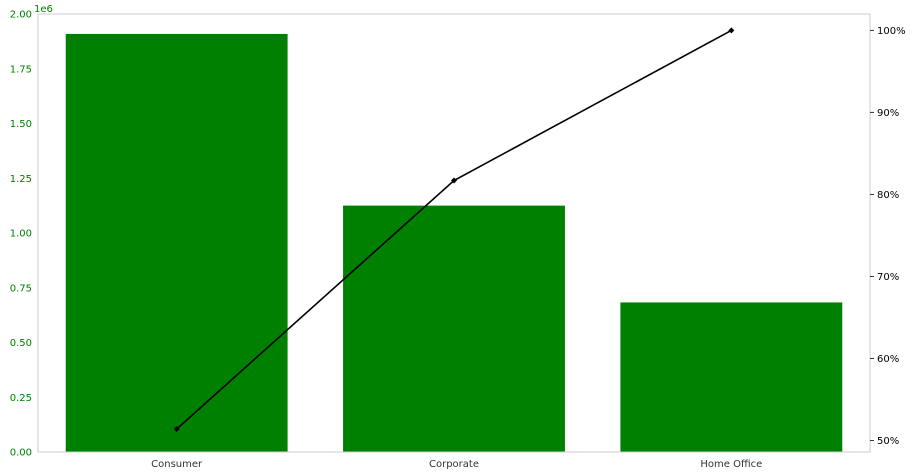 This screenshot has width=910, height=475. I want to click on right-tick-label: 80%, so click(888, 195).